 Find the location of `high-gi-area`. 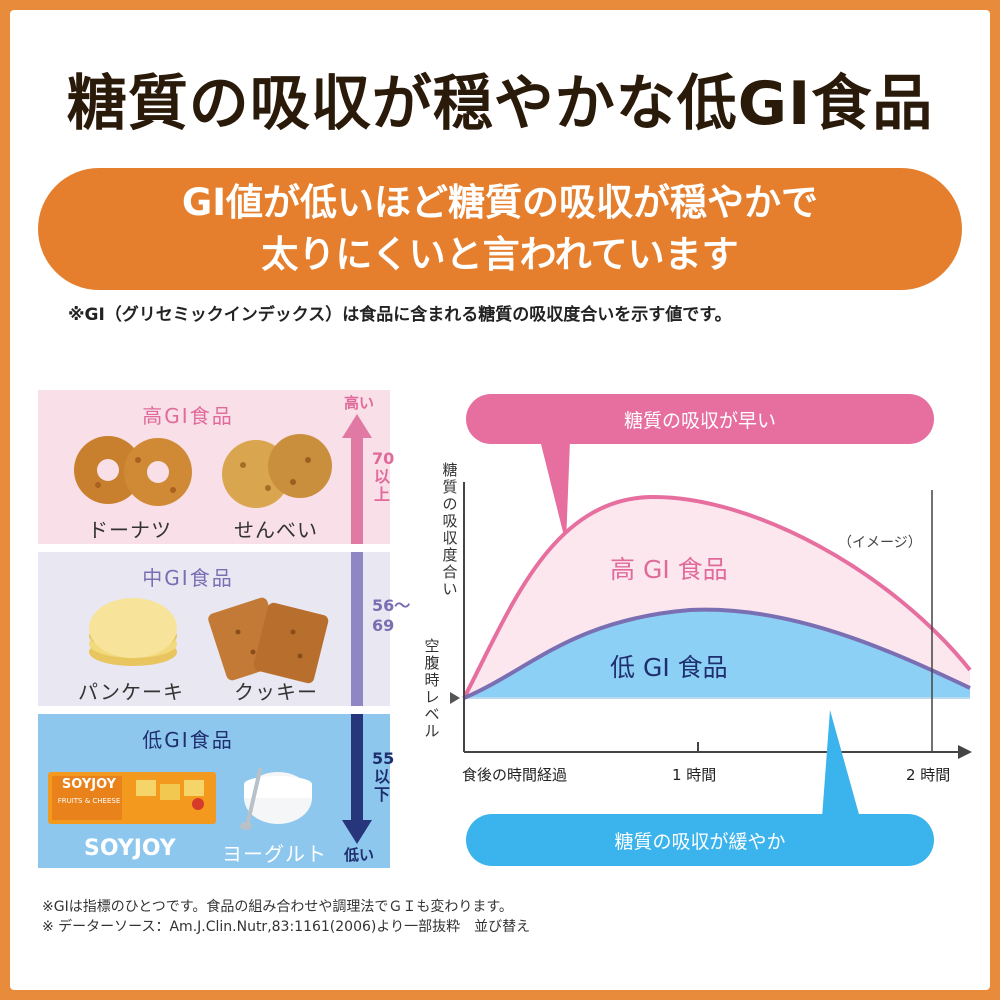

high-gi-area is located at coordinates (717, 597).